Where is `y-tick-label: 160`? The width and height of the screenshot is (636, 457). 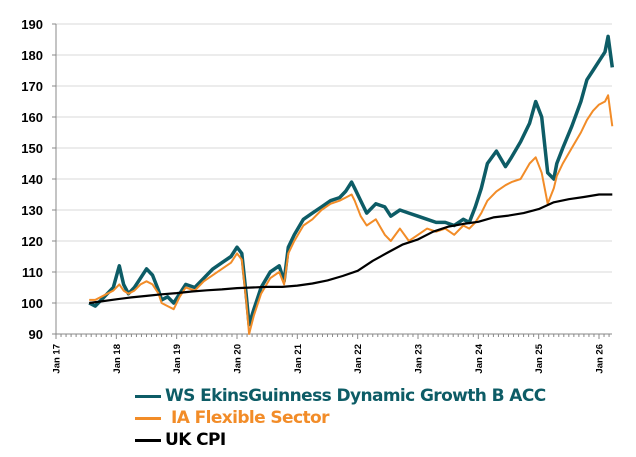
y-tick-label: 160 is located at coordinates (32, 117).